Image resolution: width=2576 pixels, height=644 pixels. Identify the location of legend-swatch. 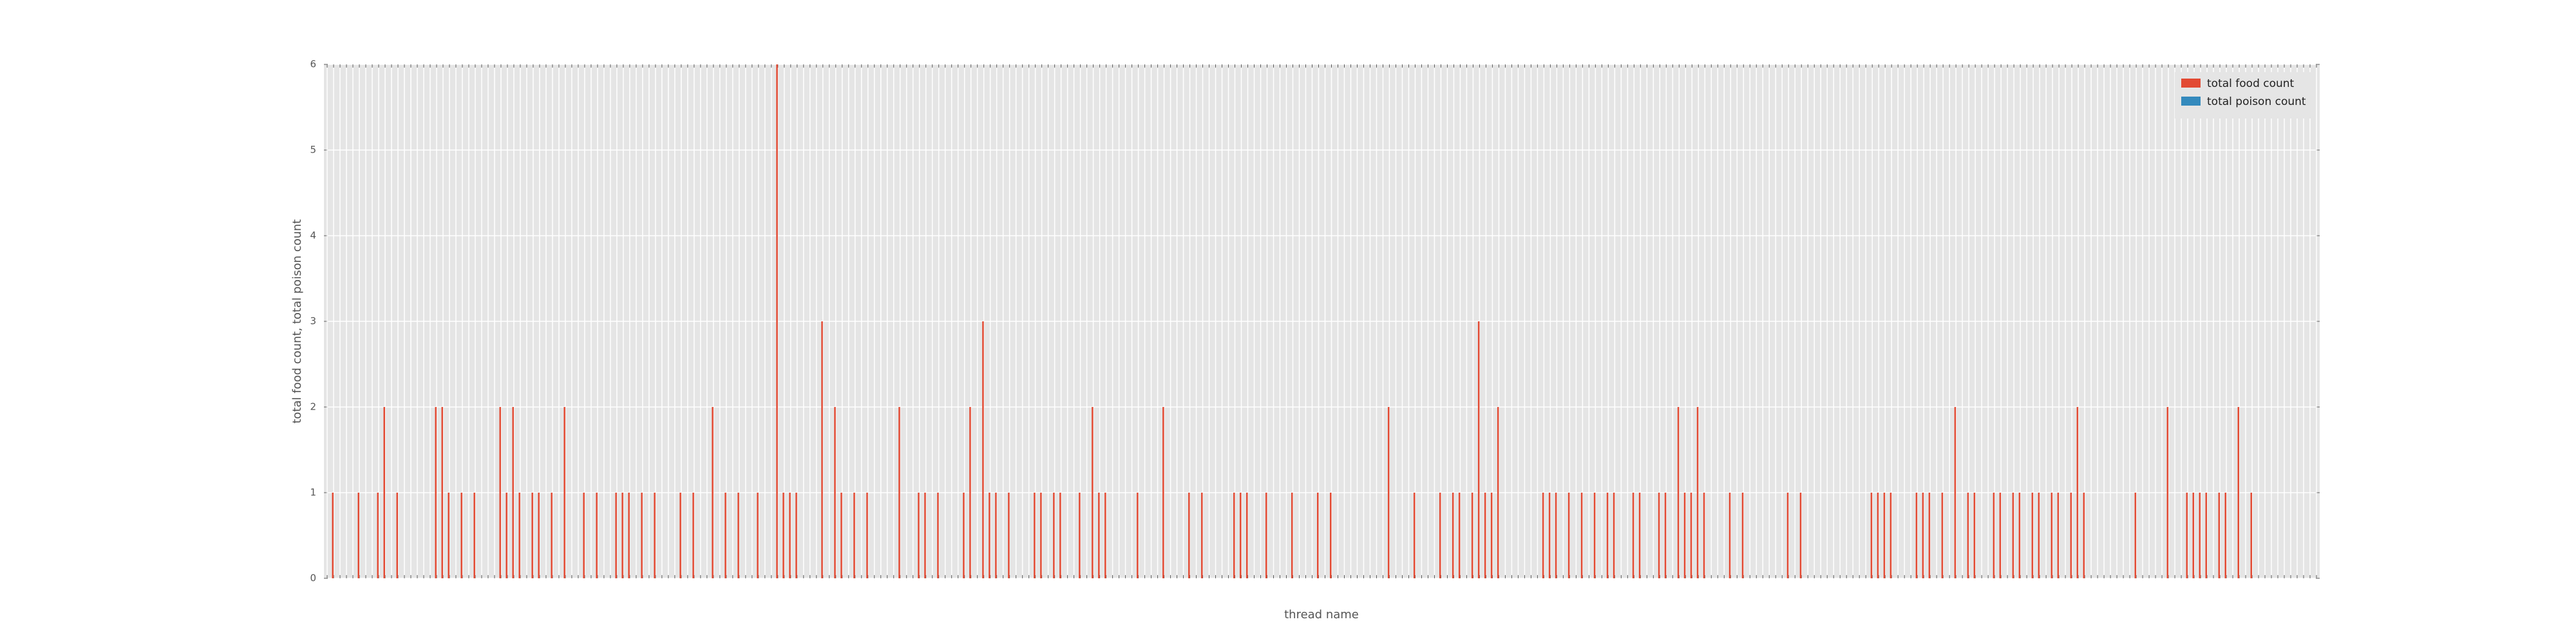
(2191, 101).